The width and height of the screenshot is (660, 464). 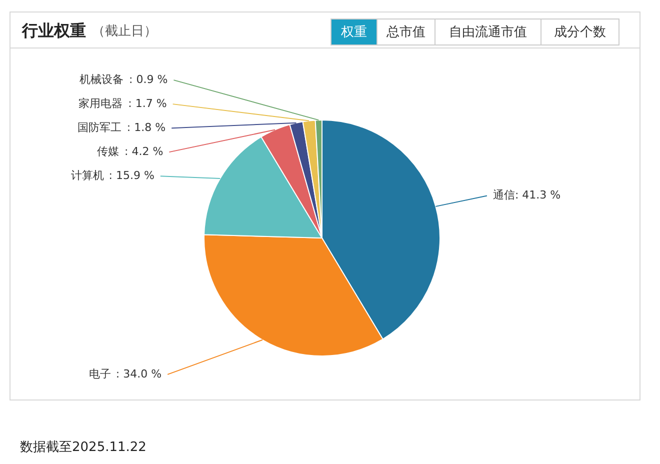 I want to click on slice-label: 国防军工, so click(x=99, y=127).